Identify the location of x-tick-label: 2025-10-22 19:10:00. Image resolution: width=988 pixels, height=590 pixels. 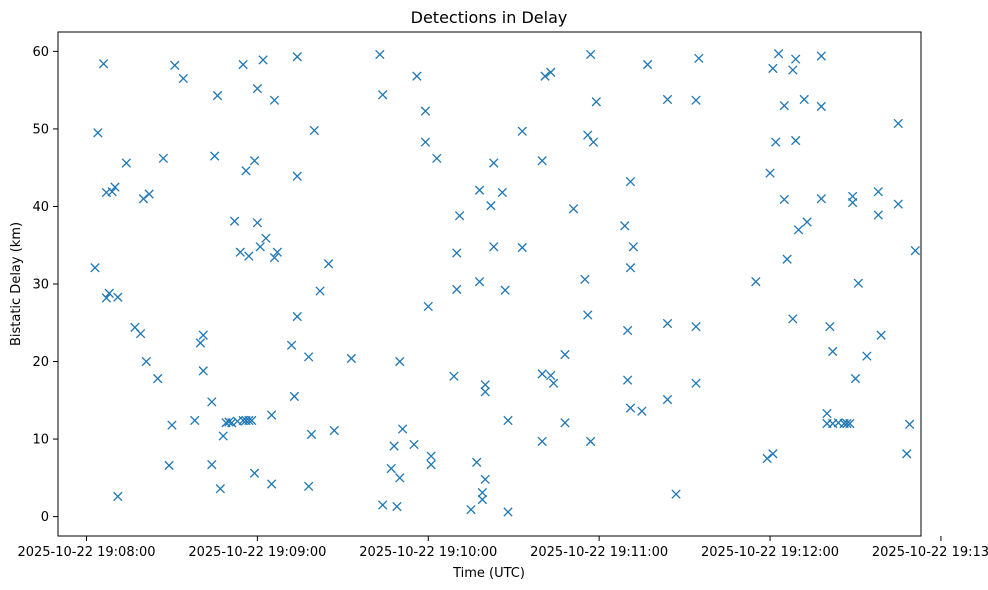
(428, 552).